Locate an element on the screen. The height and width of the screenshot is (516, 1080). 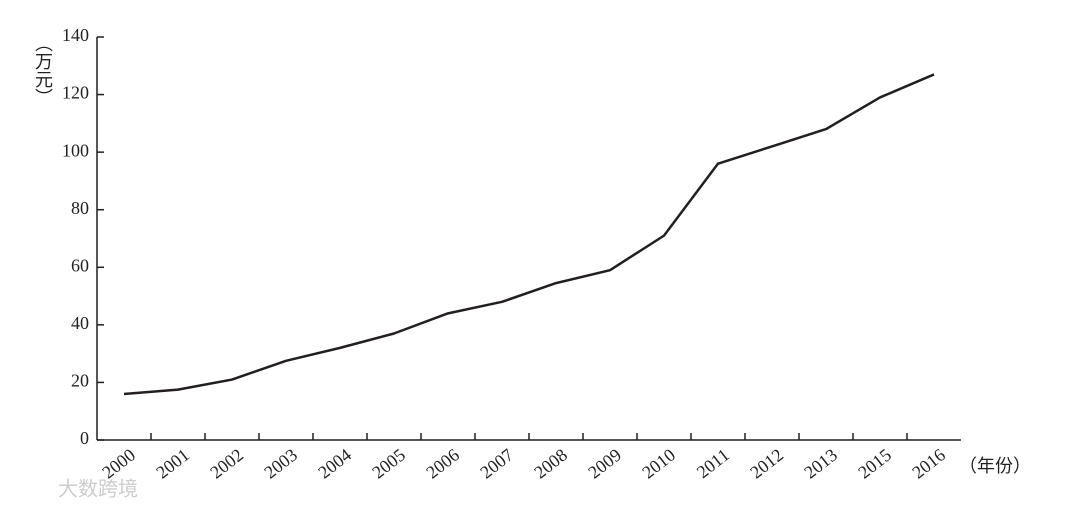
x-tick-label: 2007 is located at coordinates (496, 464).